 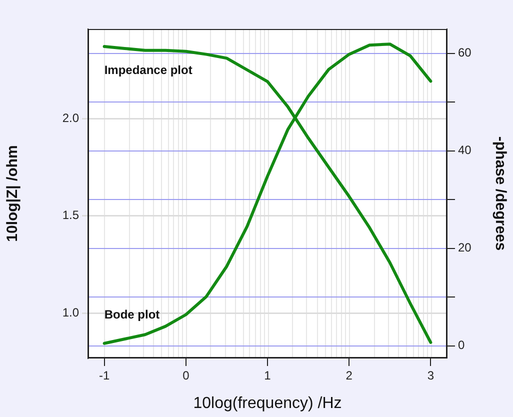 I want to click on series-label: Bode plot, so click(x=132, y=315).